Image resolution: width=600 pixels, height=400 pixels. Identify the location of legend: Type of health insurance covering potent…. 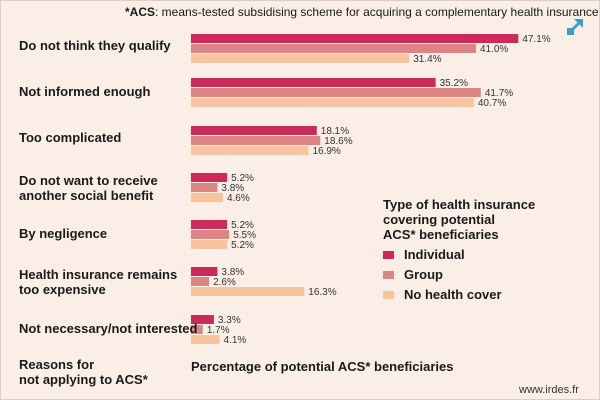
(483, 249).